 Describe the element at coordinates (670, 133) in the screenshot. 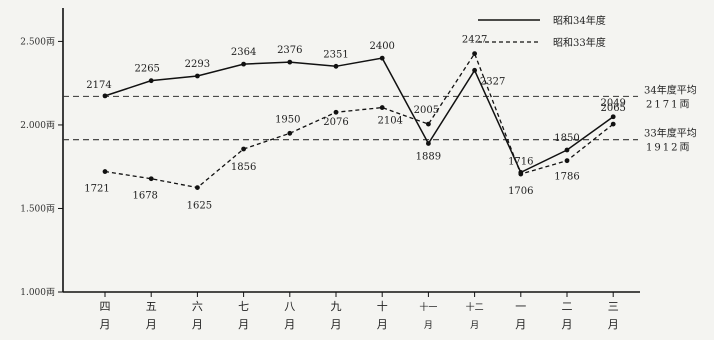

I see `average-label-2: 33年度平均` at that location.